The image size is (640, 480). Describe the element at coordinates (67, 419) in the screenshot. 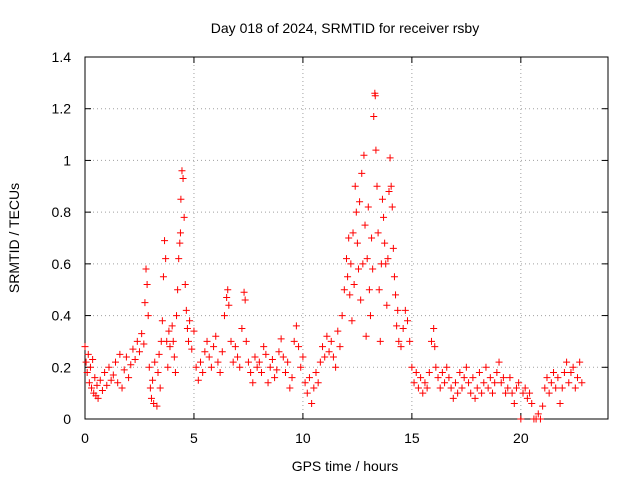

I see `y-tick-label: 0` at that location.